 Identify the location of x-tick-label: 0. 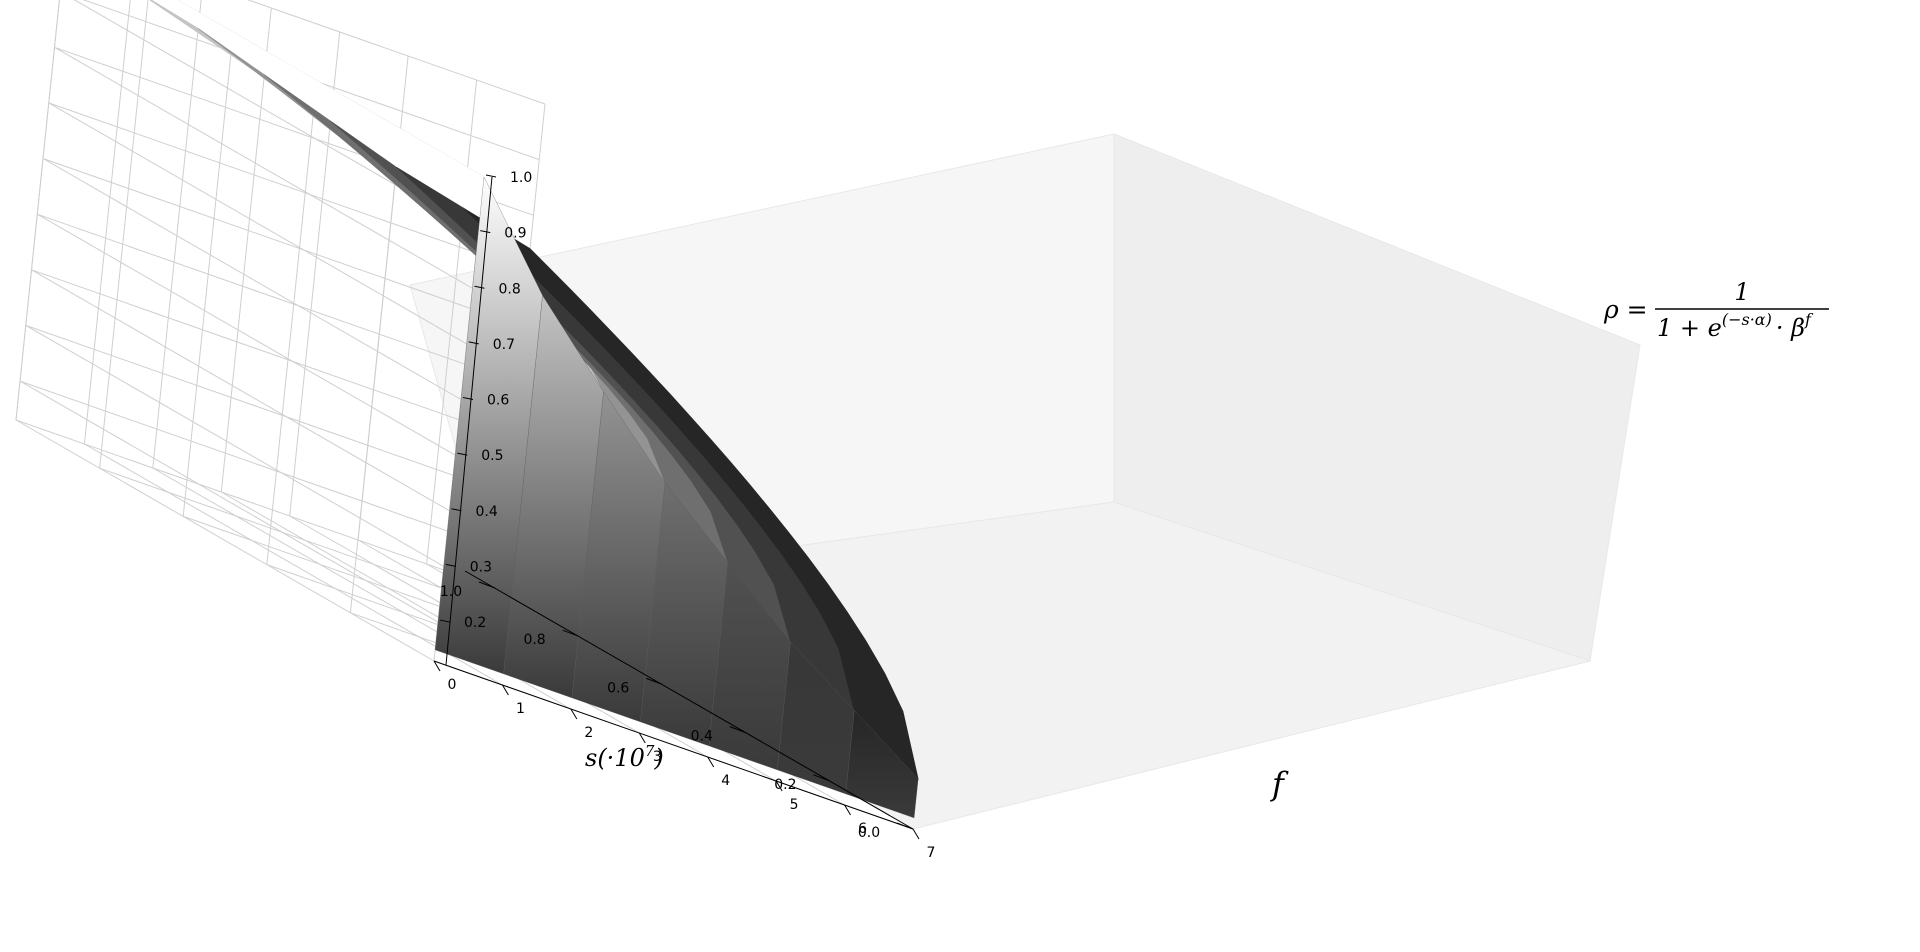
(452, 685).